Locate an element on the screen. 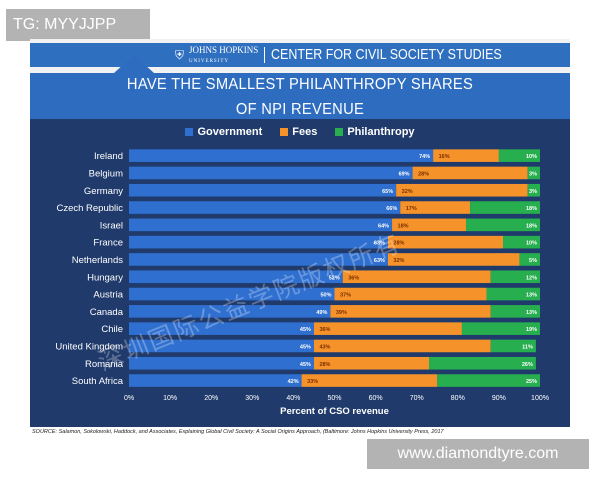  data-label: 37% is located at coordinates (345, 296).